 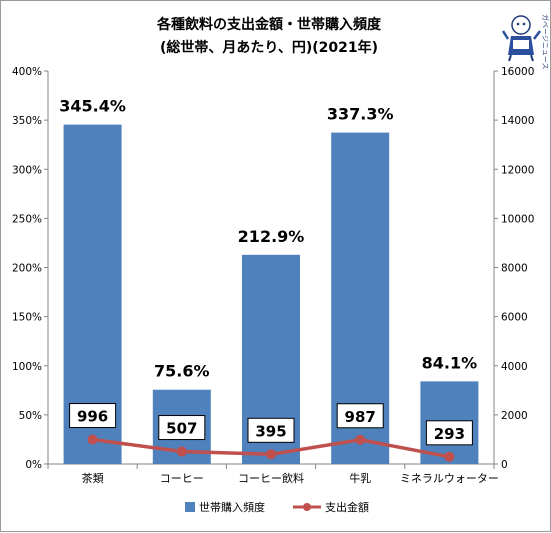 What do you see at coordinates (27, 72) in the screenshot?
I see `y-left-tick-label: 400%` at bounding box center [27, 72].